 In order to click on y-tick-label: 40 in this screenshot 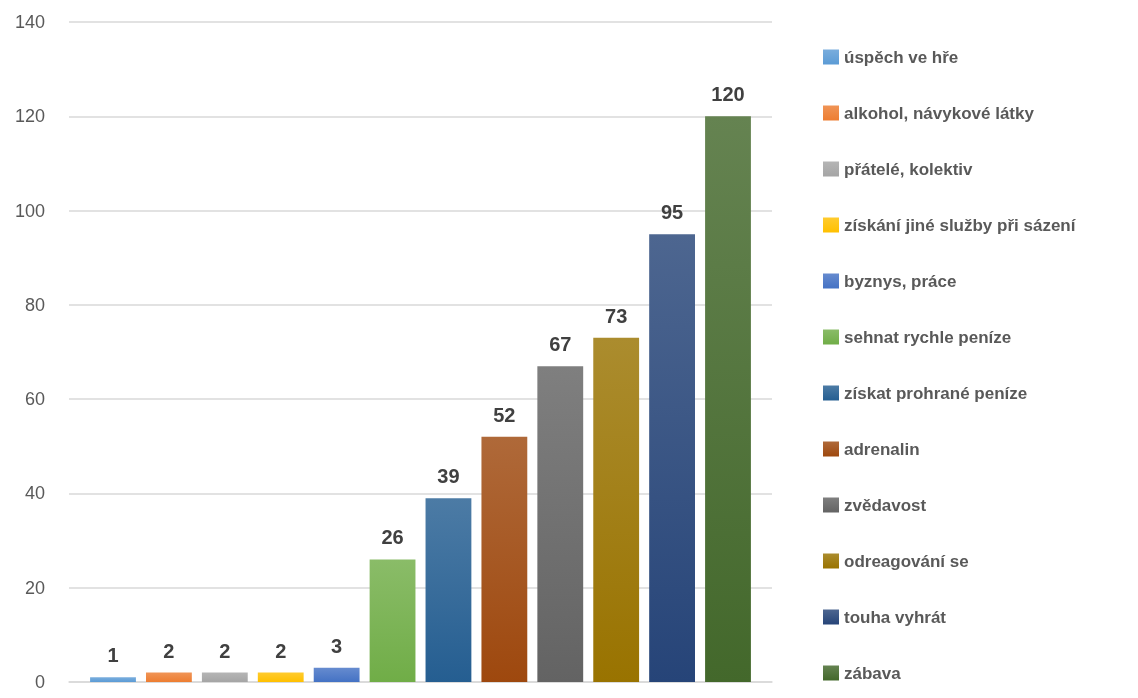, I will do `click(34, 493)`.